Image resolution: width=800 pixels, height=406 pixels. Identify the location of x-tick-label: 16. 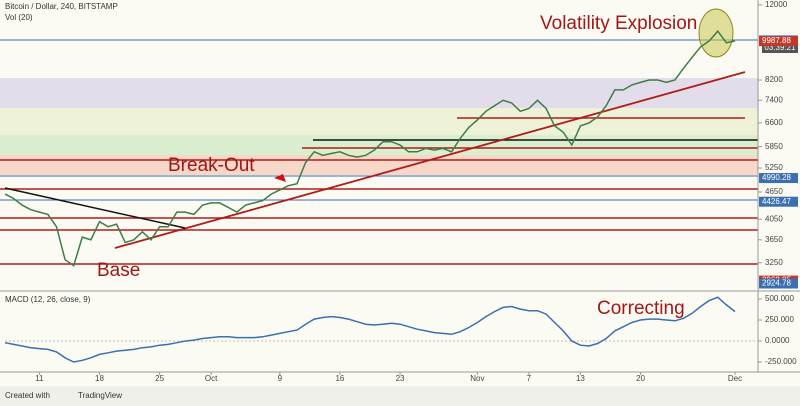
(339, 378).